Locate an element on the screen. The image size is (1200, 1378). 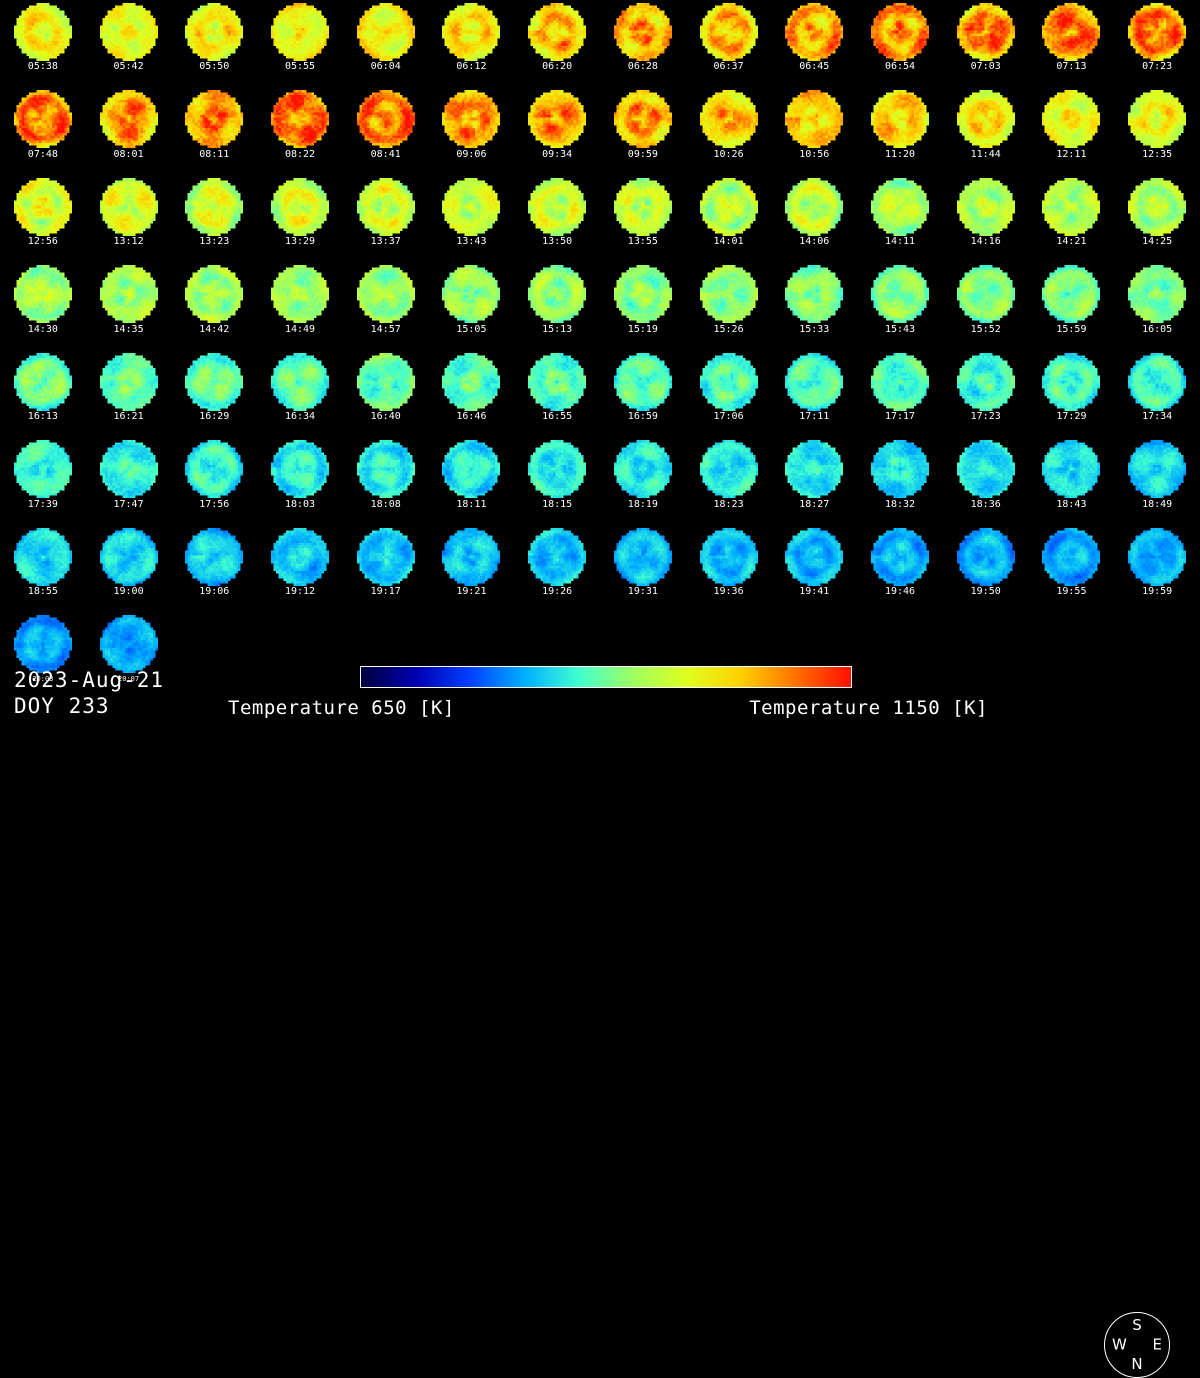
disk-panel: 17:17 is located at coordinates (900, 394).